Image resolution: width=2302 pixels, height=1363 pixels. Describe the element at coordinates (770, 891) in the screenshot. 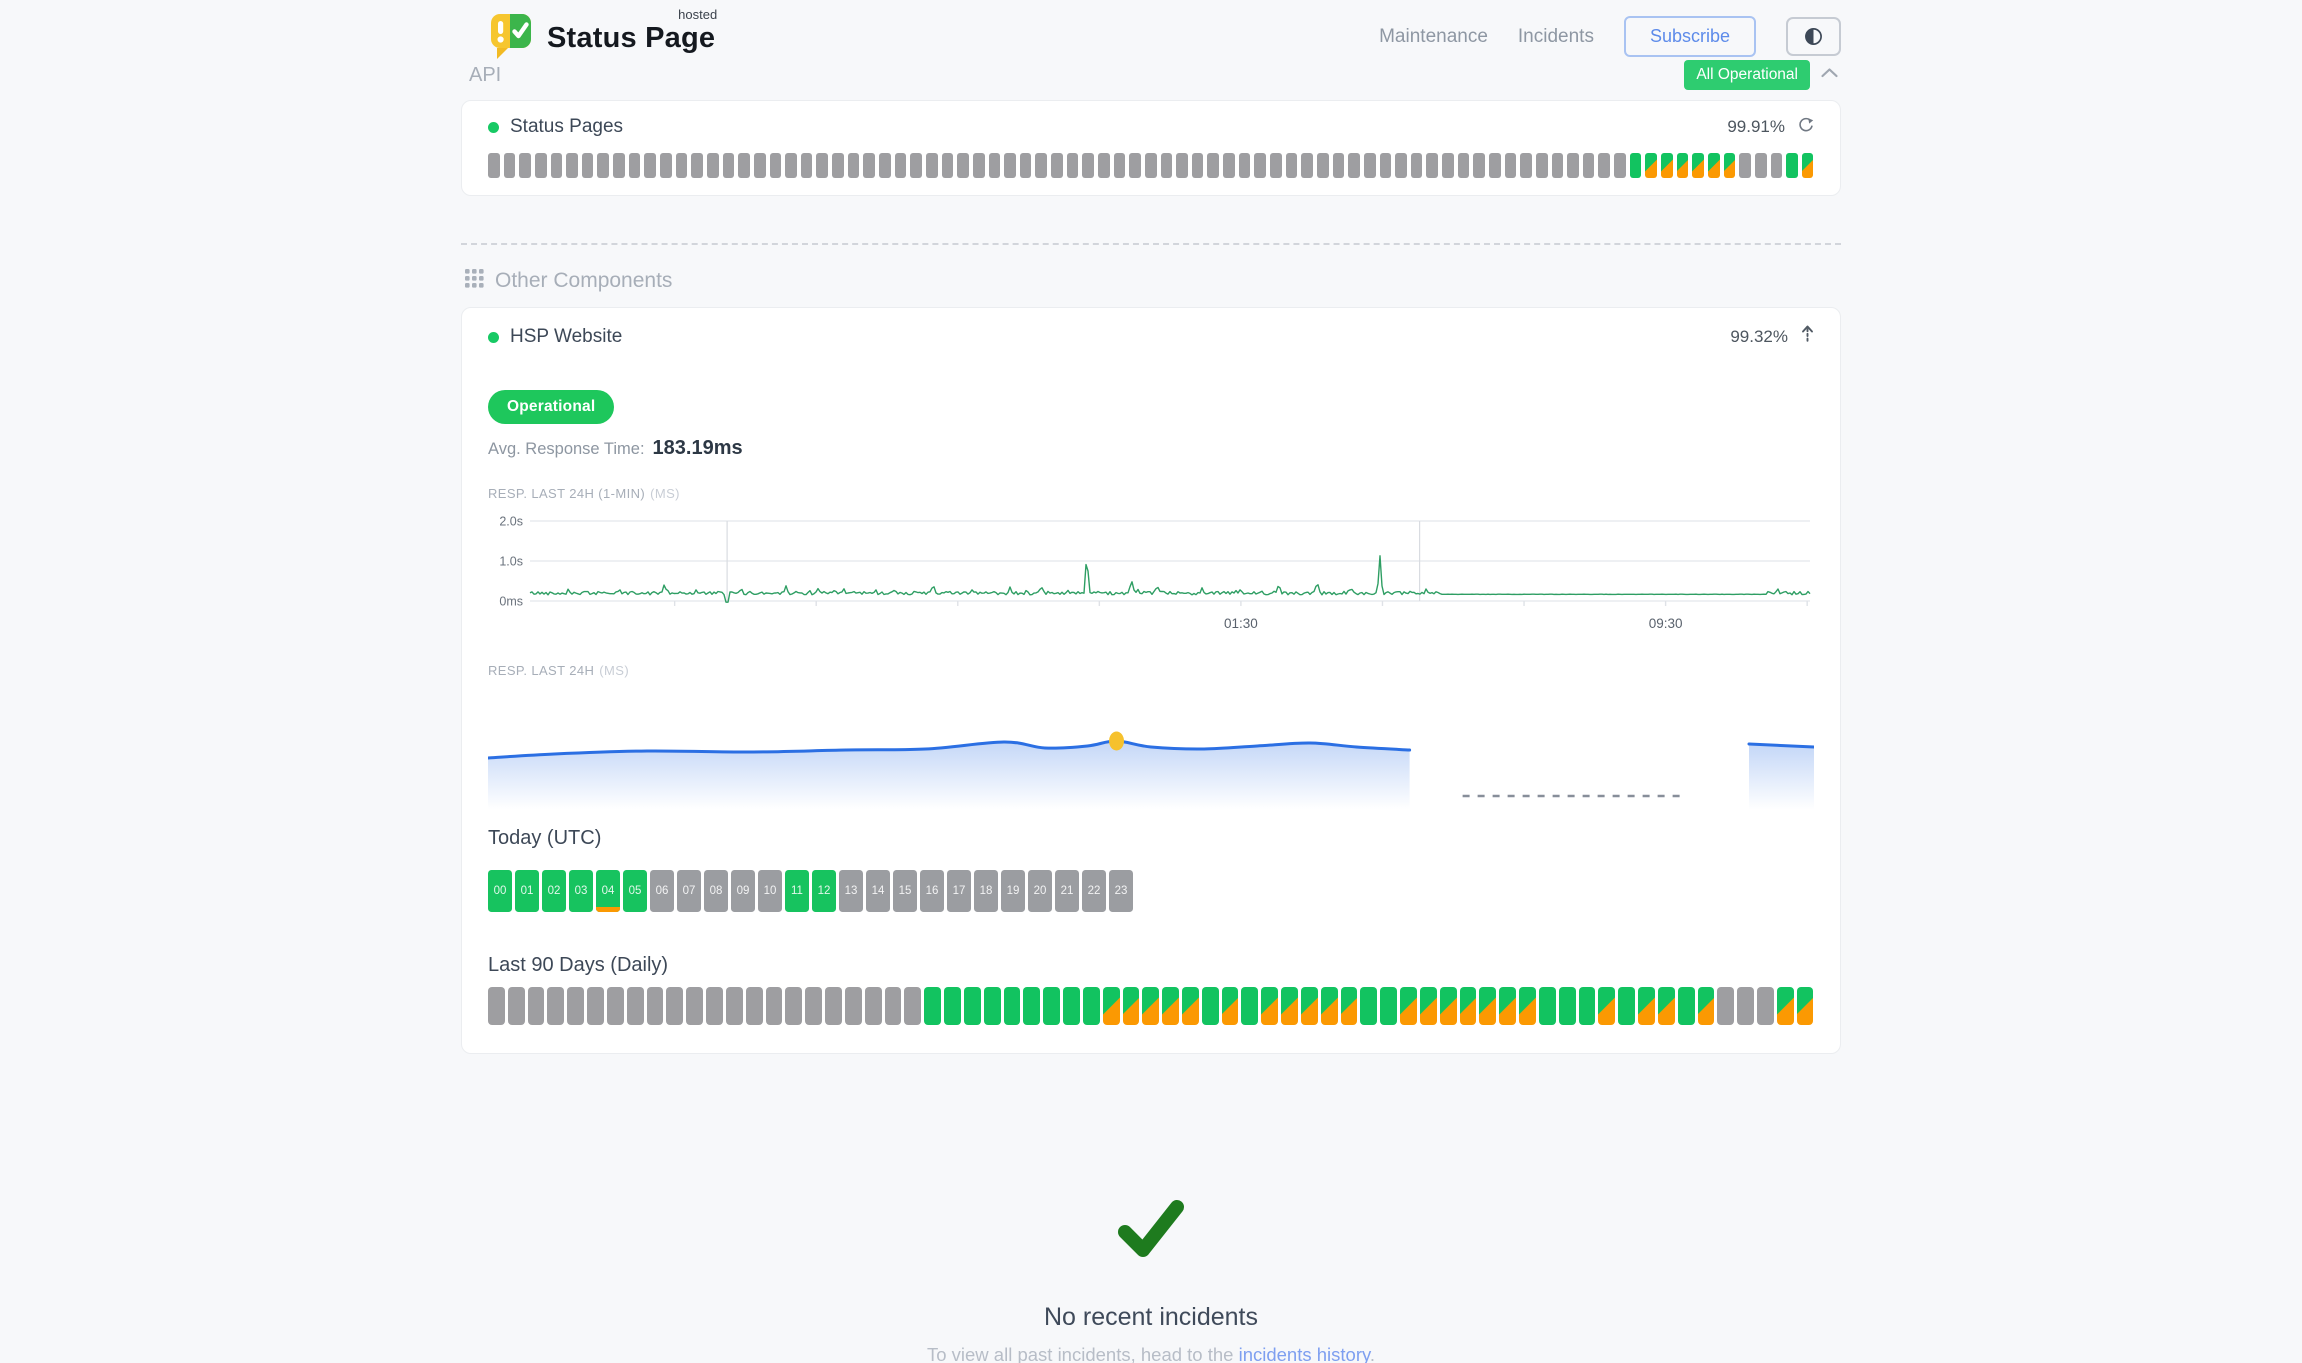

I see `hour-box-10: 10` at that location.